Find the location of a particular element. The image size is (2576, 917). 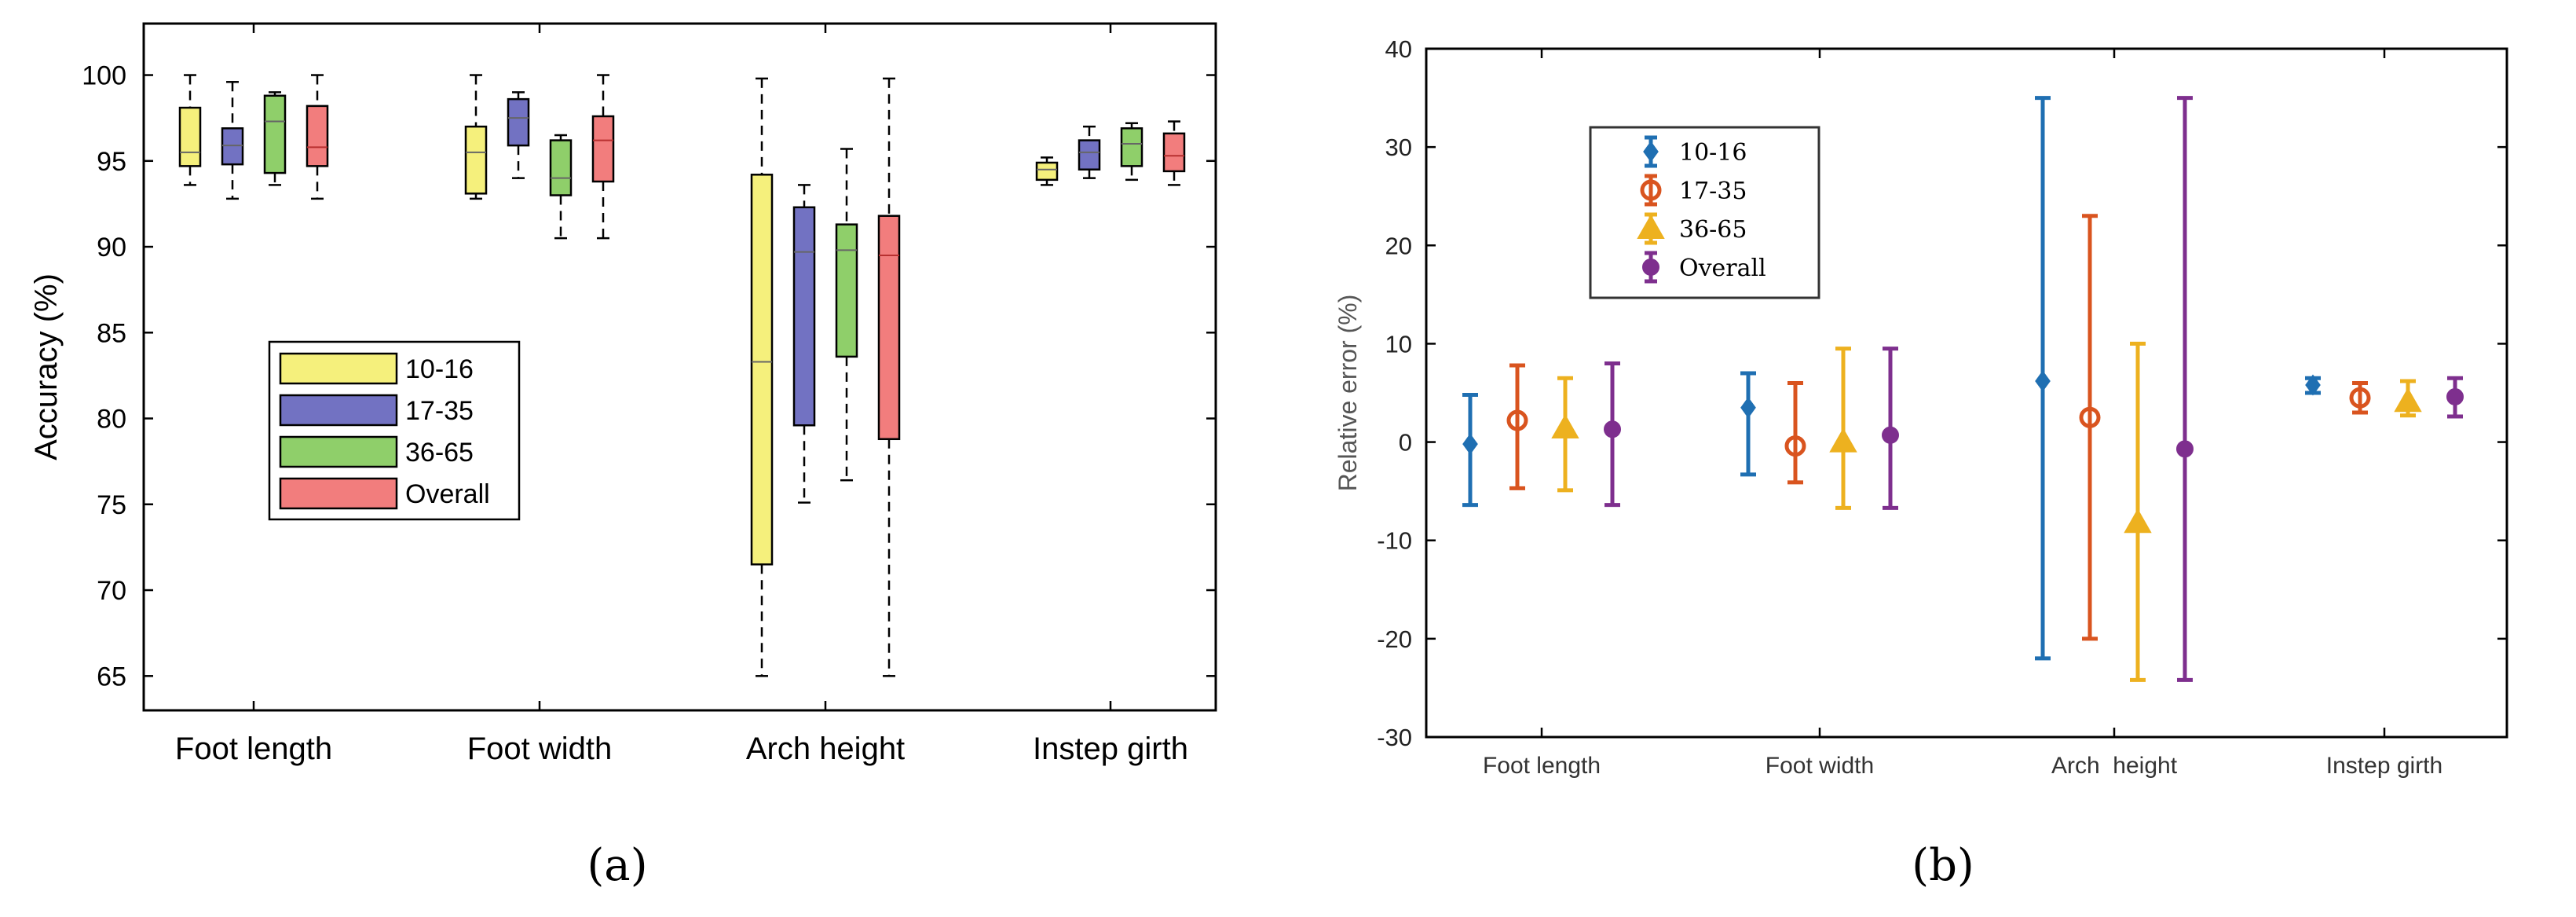

panel-b-errorbar-36-65-instep-girth is located at coordinates (2408, 398).